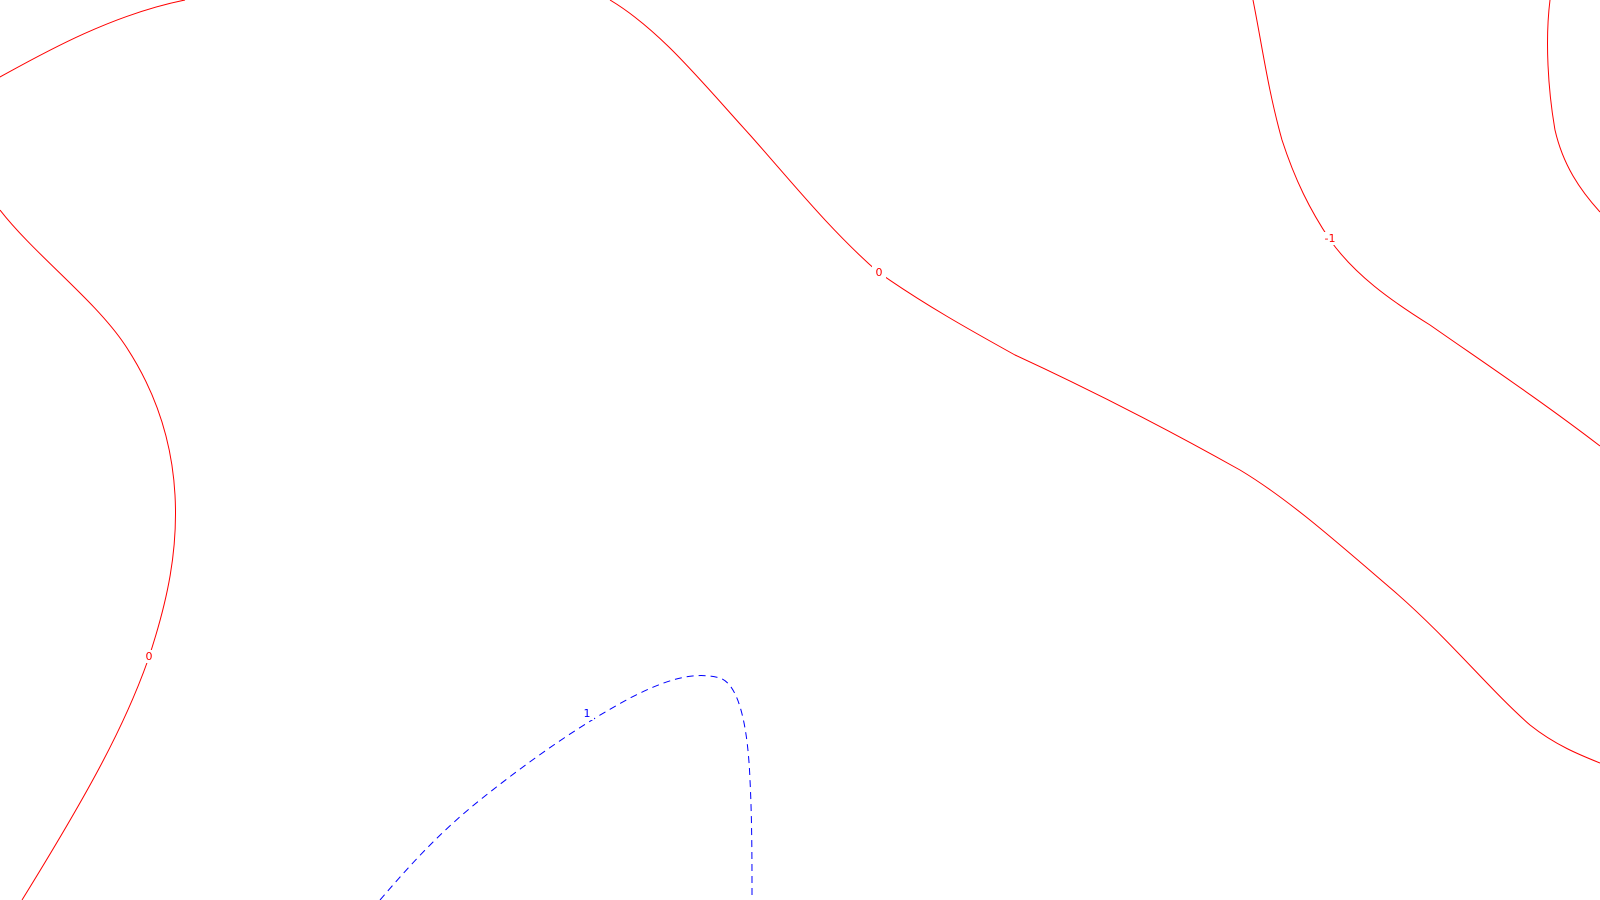 The height and width of the screenshot is (900, 1600). I want to click on contour-label-0-main: 0, so click(879, 272).